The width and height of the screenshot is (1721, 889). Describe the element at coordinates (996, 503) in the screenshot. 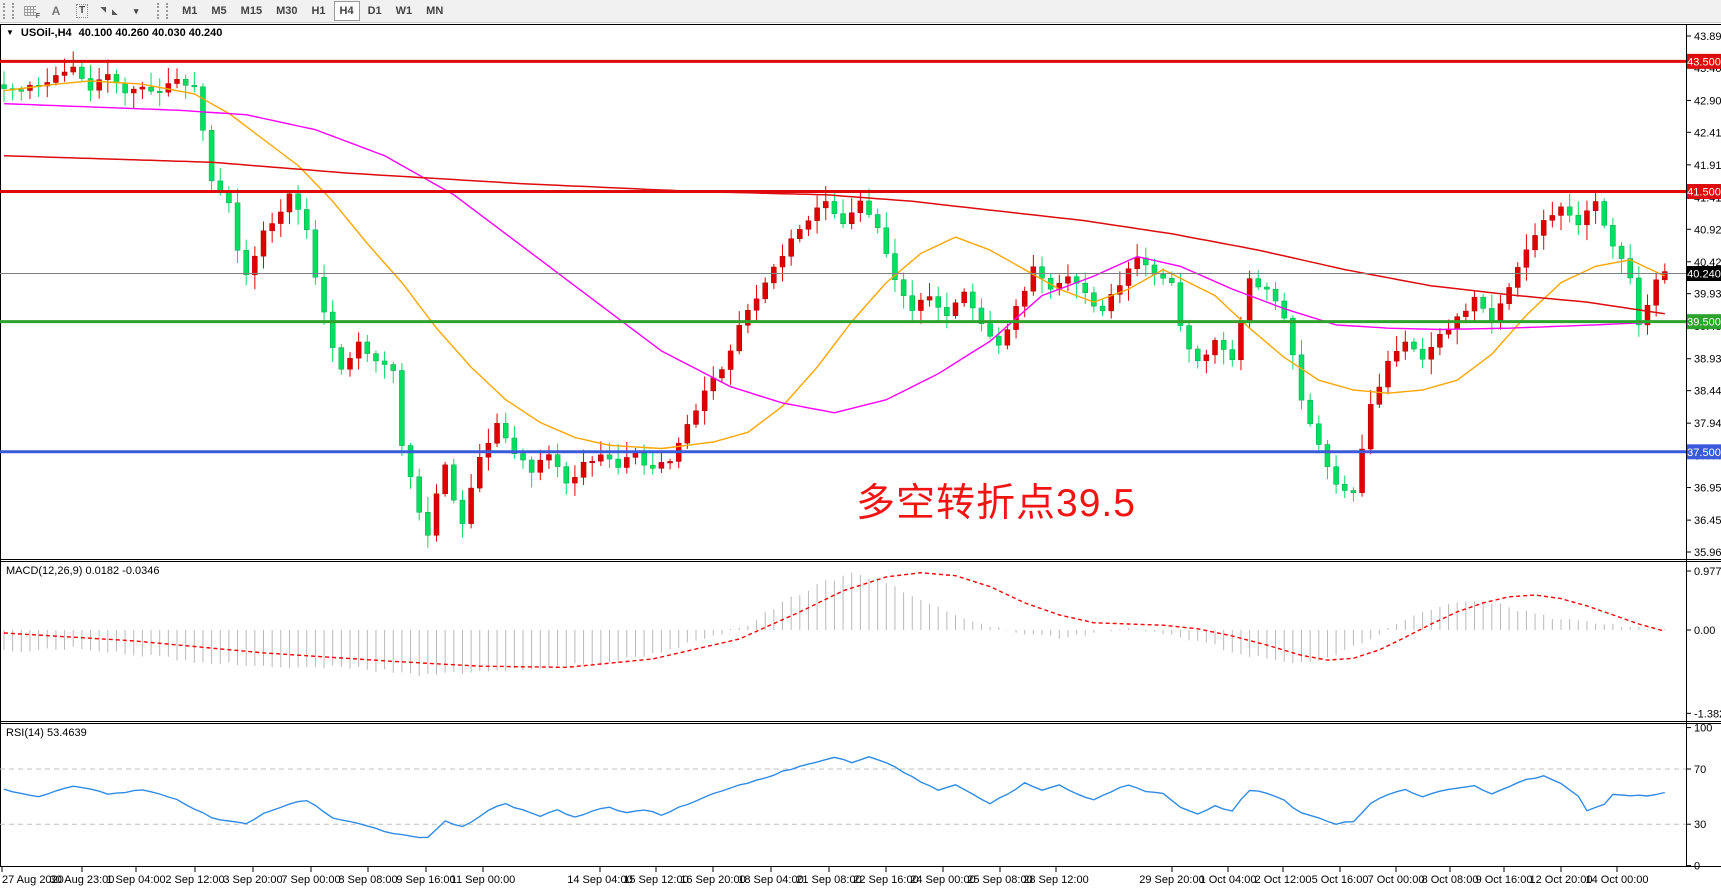

I see `chart-annotation-text: 多空转折点39.5` at that location.